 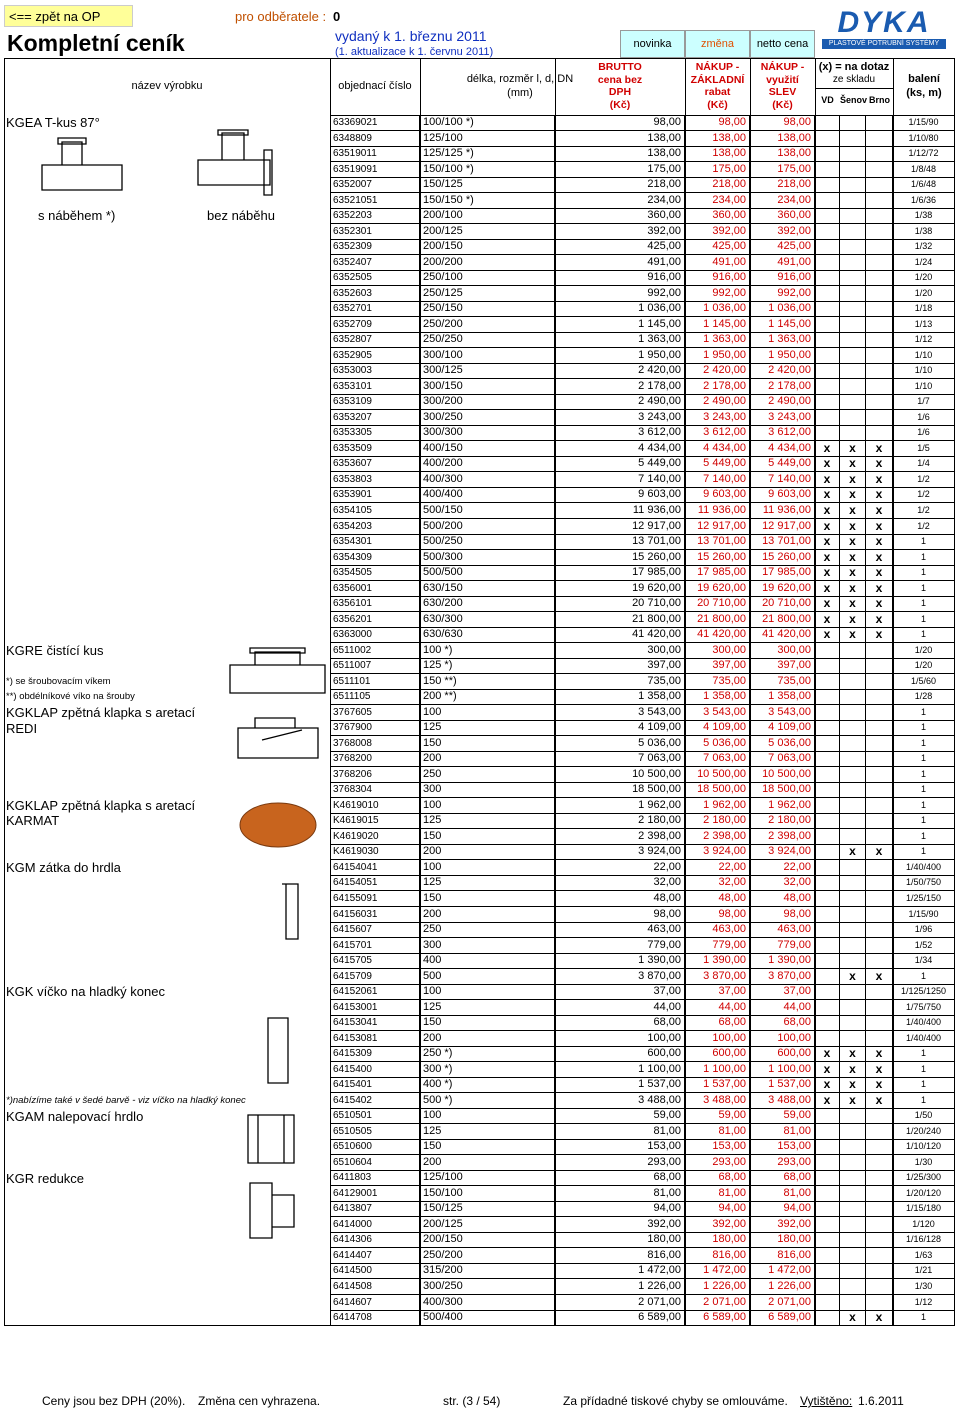 I want to click on price-discount: 18 500,00, so click(x=782, y=790).